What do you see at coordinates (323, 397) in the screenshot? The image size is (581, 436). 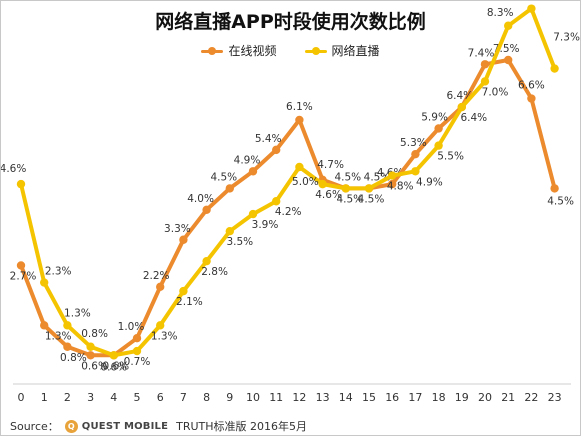 I see `x-tick-label: 13` at bounding box center [323, 397].